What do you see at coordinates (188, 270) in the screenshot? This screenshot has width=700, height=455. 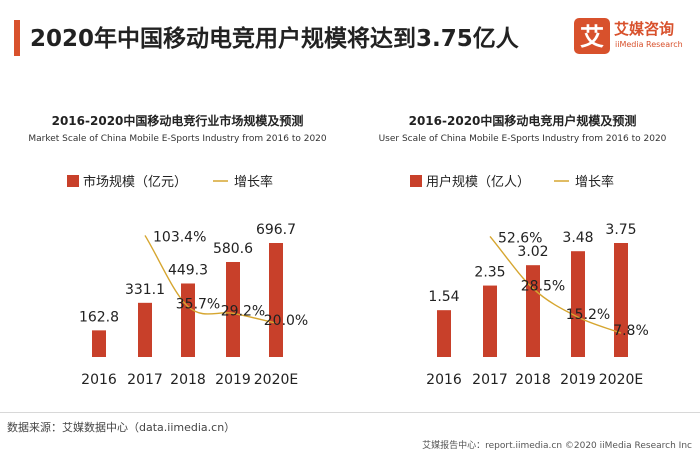 I see `bar-value-label: 449.3` at bounding box center [188, 270].